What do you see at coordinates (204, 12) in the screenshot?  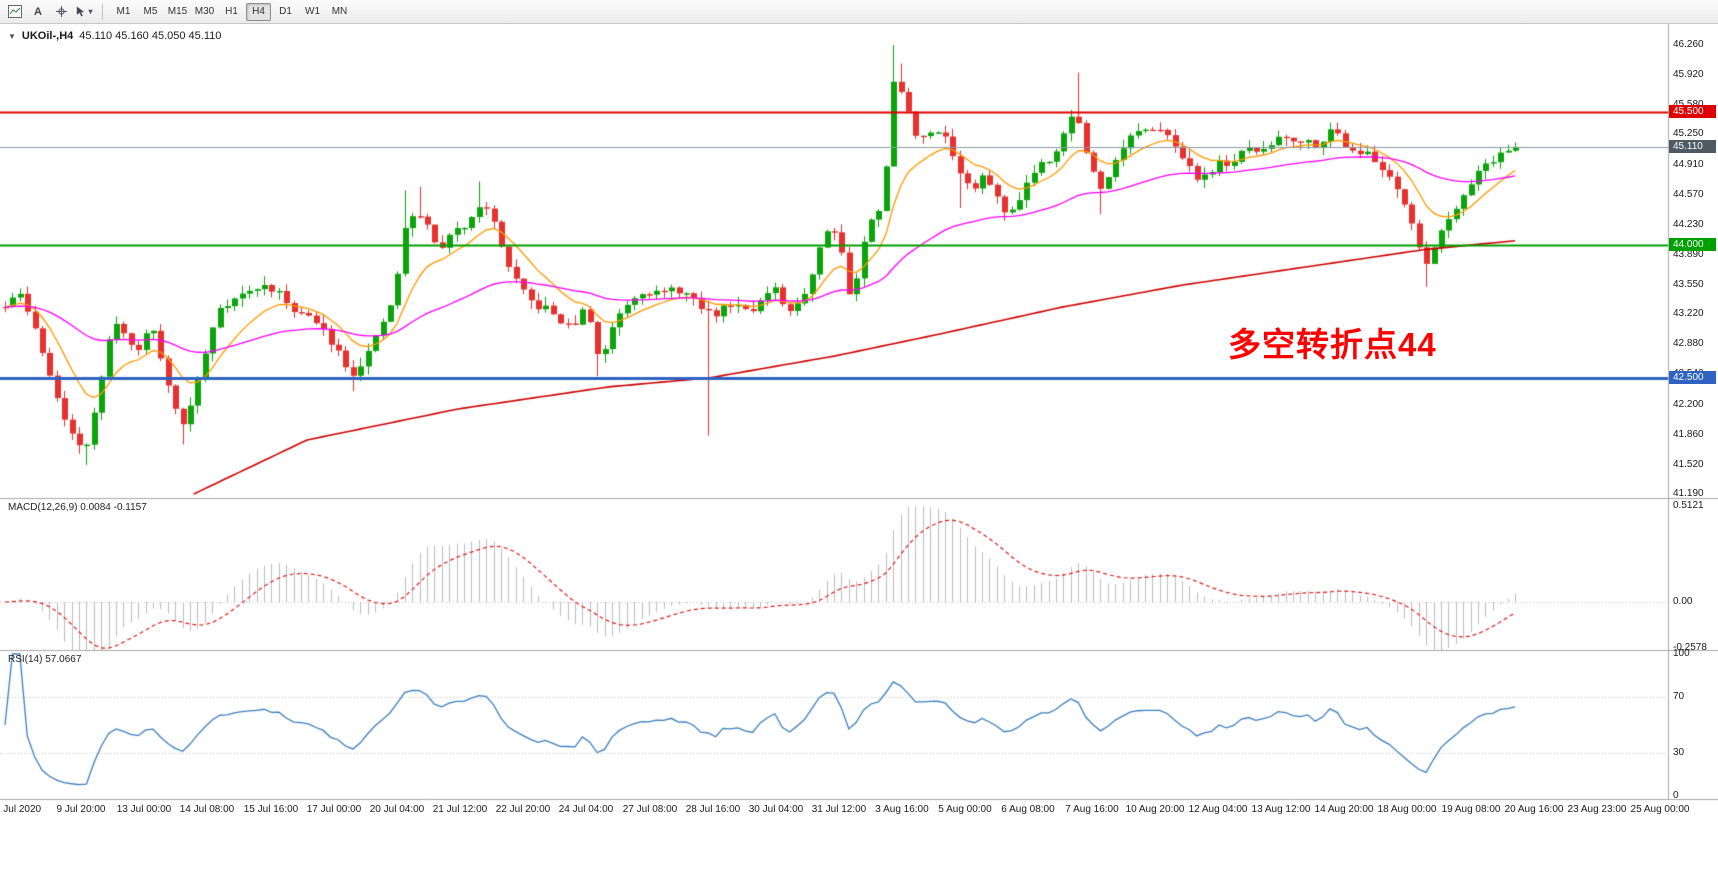 I see `timeframe-m30: M30` at bounding box center [204, 12].